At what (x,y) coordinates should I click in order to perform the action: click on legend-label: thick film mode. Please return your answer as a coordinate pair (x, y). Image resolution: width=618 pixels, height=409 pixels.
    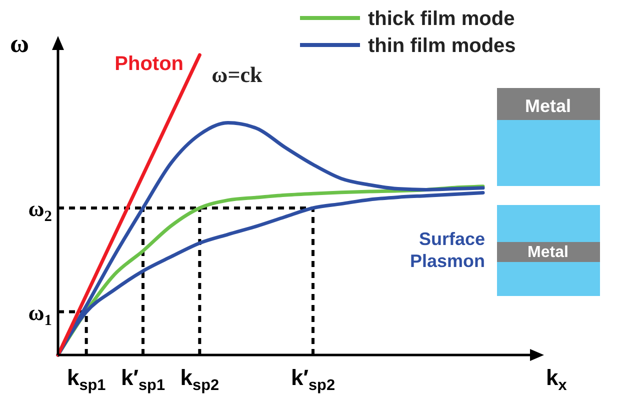
    Looking at the image, I should click on (441, 19).